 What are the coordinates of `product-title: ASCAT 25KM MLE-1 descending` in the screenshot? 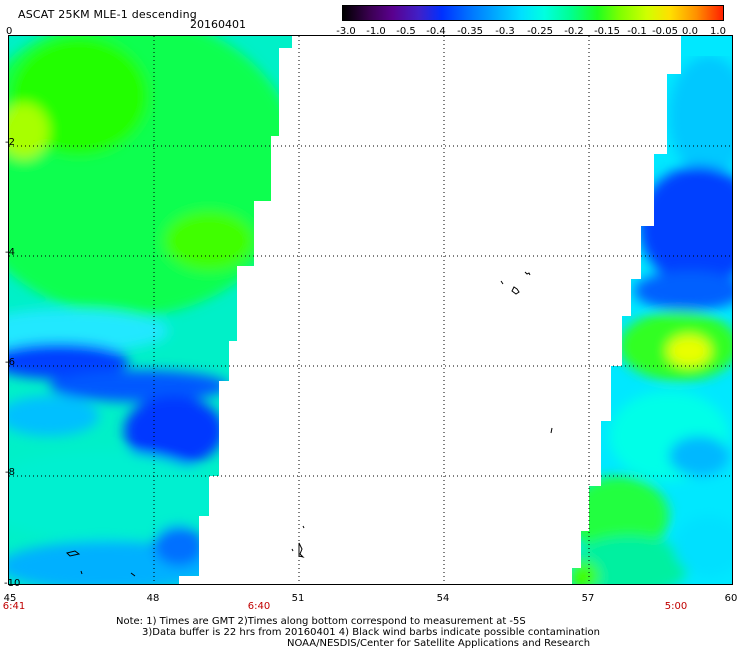 It's located at (107, 14).